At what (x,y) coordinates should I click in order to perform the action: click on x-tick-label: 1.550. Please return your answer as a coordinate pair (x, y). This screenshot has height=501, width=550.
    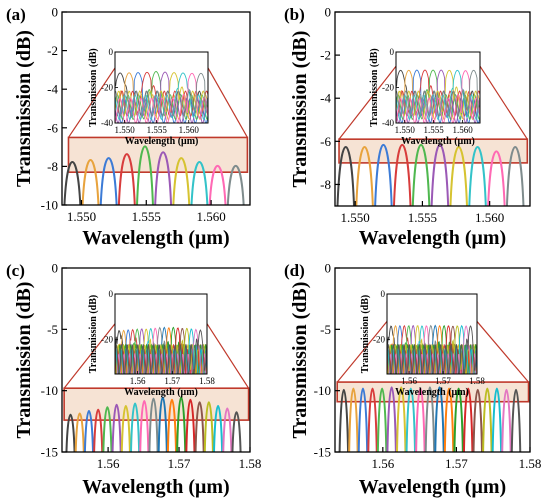
    Looking at the image, I should click on (81, 216).